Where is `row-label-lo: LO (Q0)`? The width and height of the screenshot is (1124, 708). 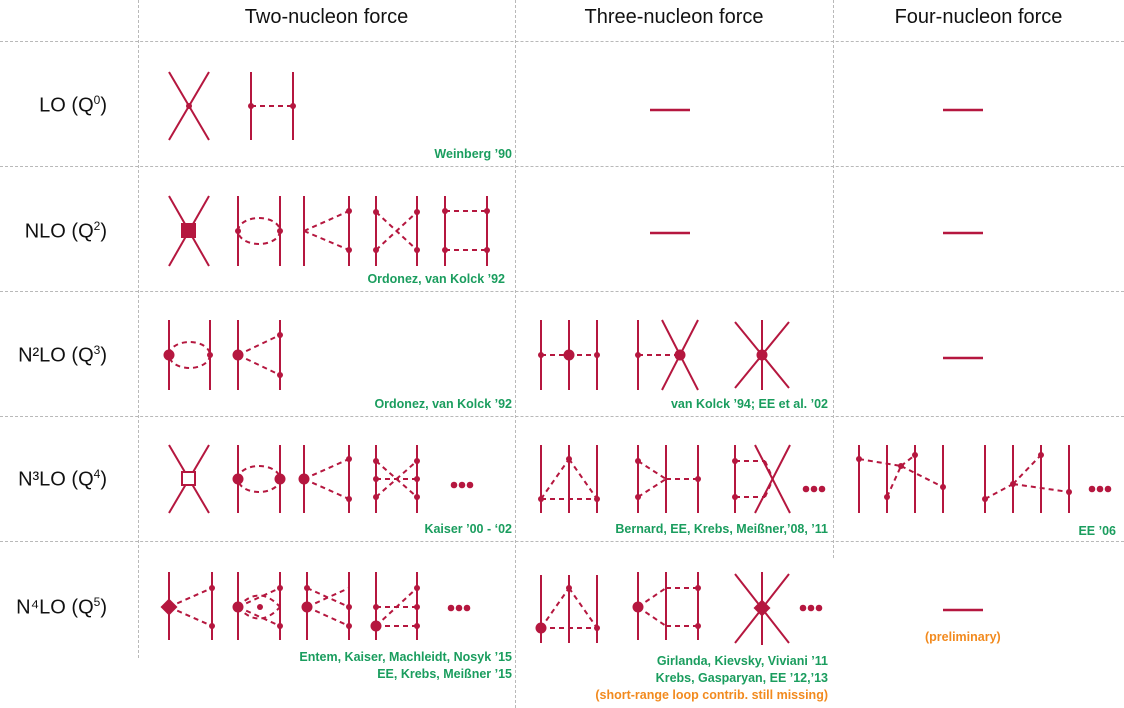 row-label-lo: LO (Q0) is located at coordinates (73, 105).